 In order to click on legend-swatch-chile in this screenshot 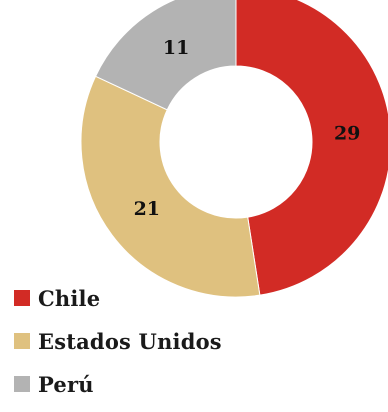, I will do `click(22, 298)`.